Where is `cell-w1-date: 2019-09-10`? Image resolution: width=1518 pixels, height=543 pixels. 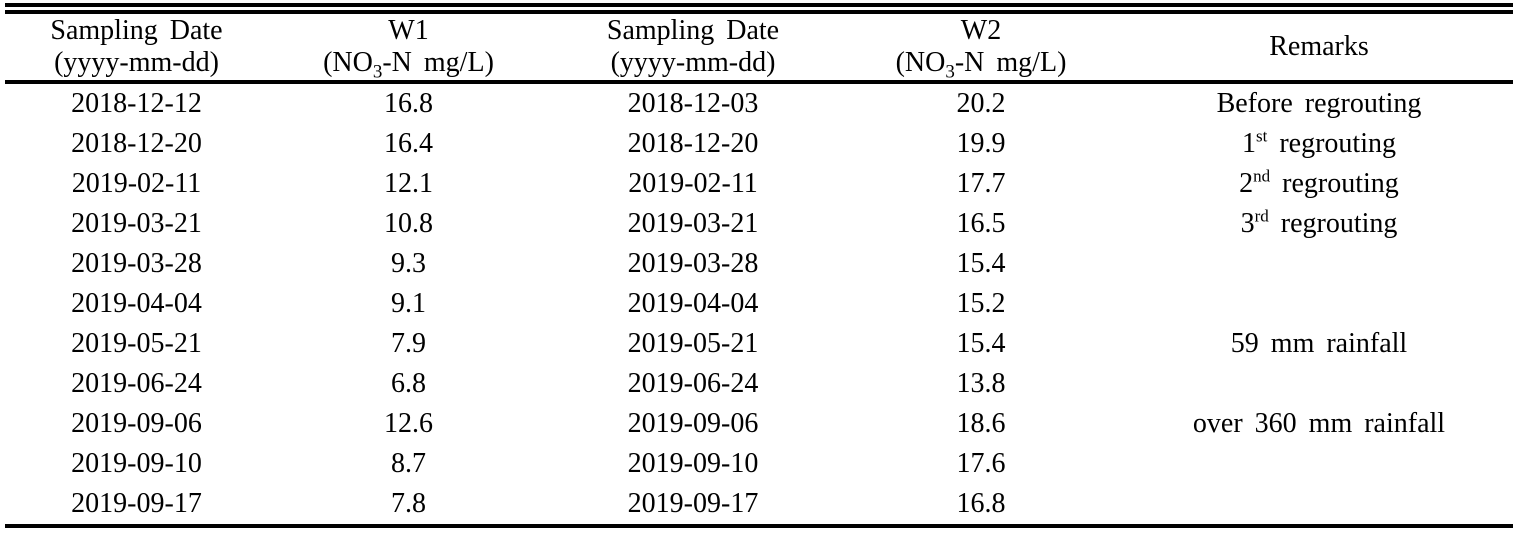 cell-w1-date: 2019-09-10 is located at coordinates (136, 463).